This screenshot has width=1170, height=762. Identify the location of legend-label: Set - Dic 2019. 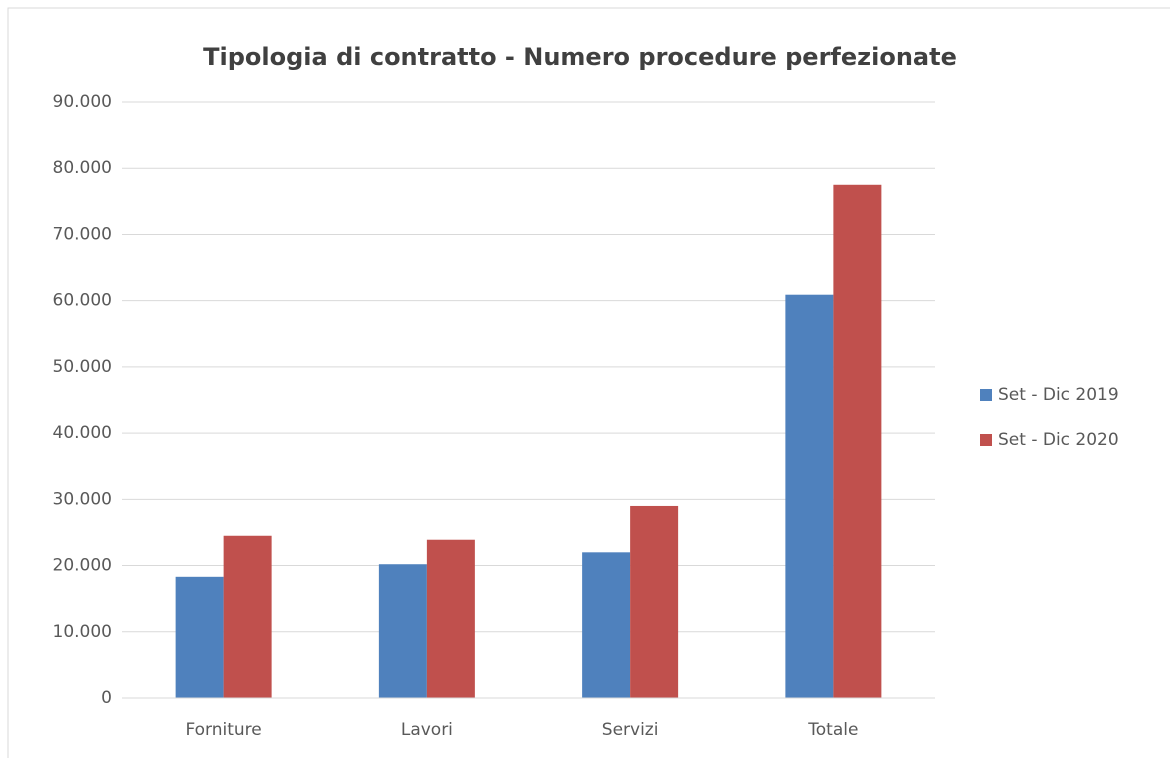
(1058, 395).